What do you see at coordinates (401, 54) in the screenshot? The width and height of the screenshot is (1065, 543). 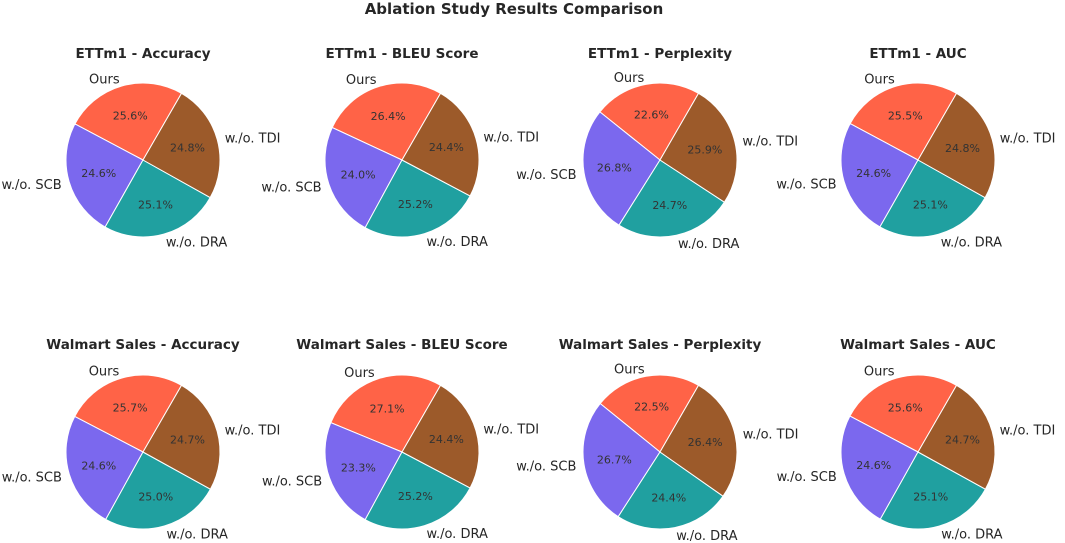 I see `pie-title: ETTm1 - BLEU Score` at bounding box center [401, 54].